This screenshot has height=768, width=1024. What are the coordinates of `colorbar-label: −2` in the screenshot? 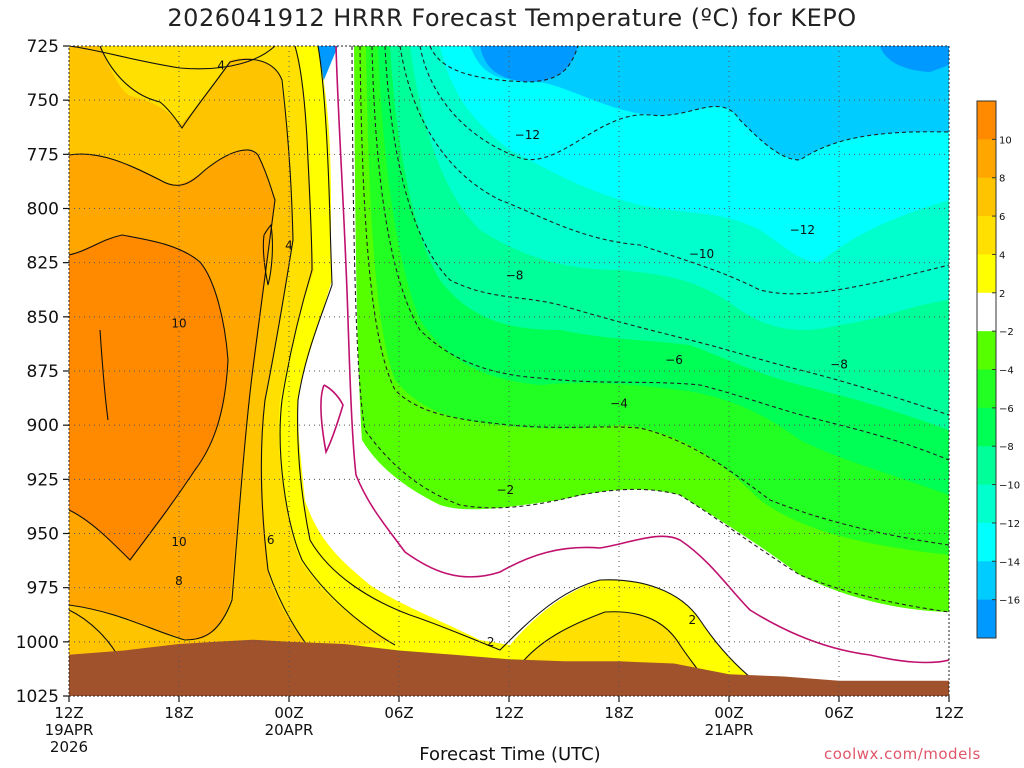 It's located at (1006, 332).